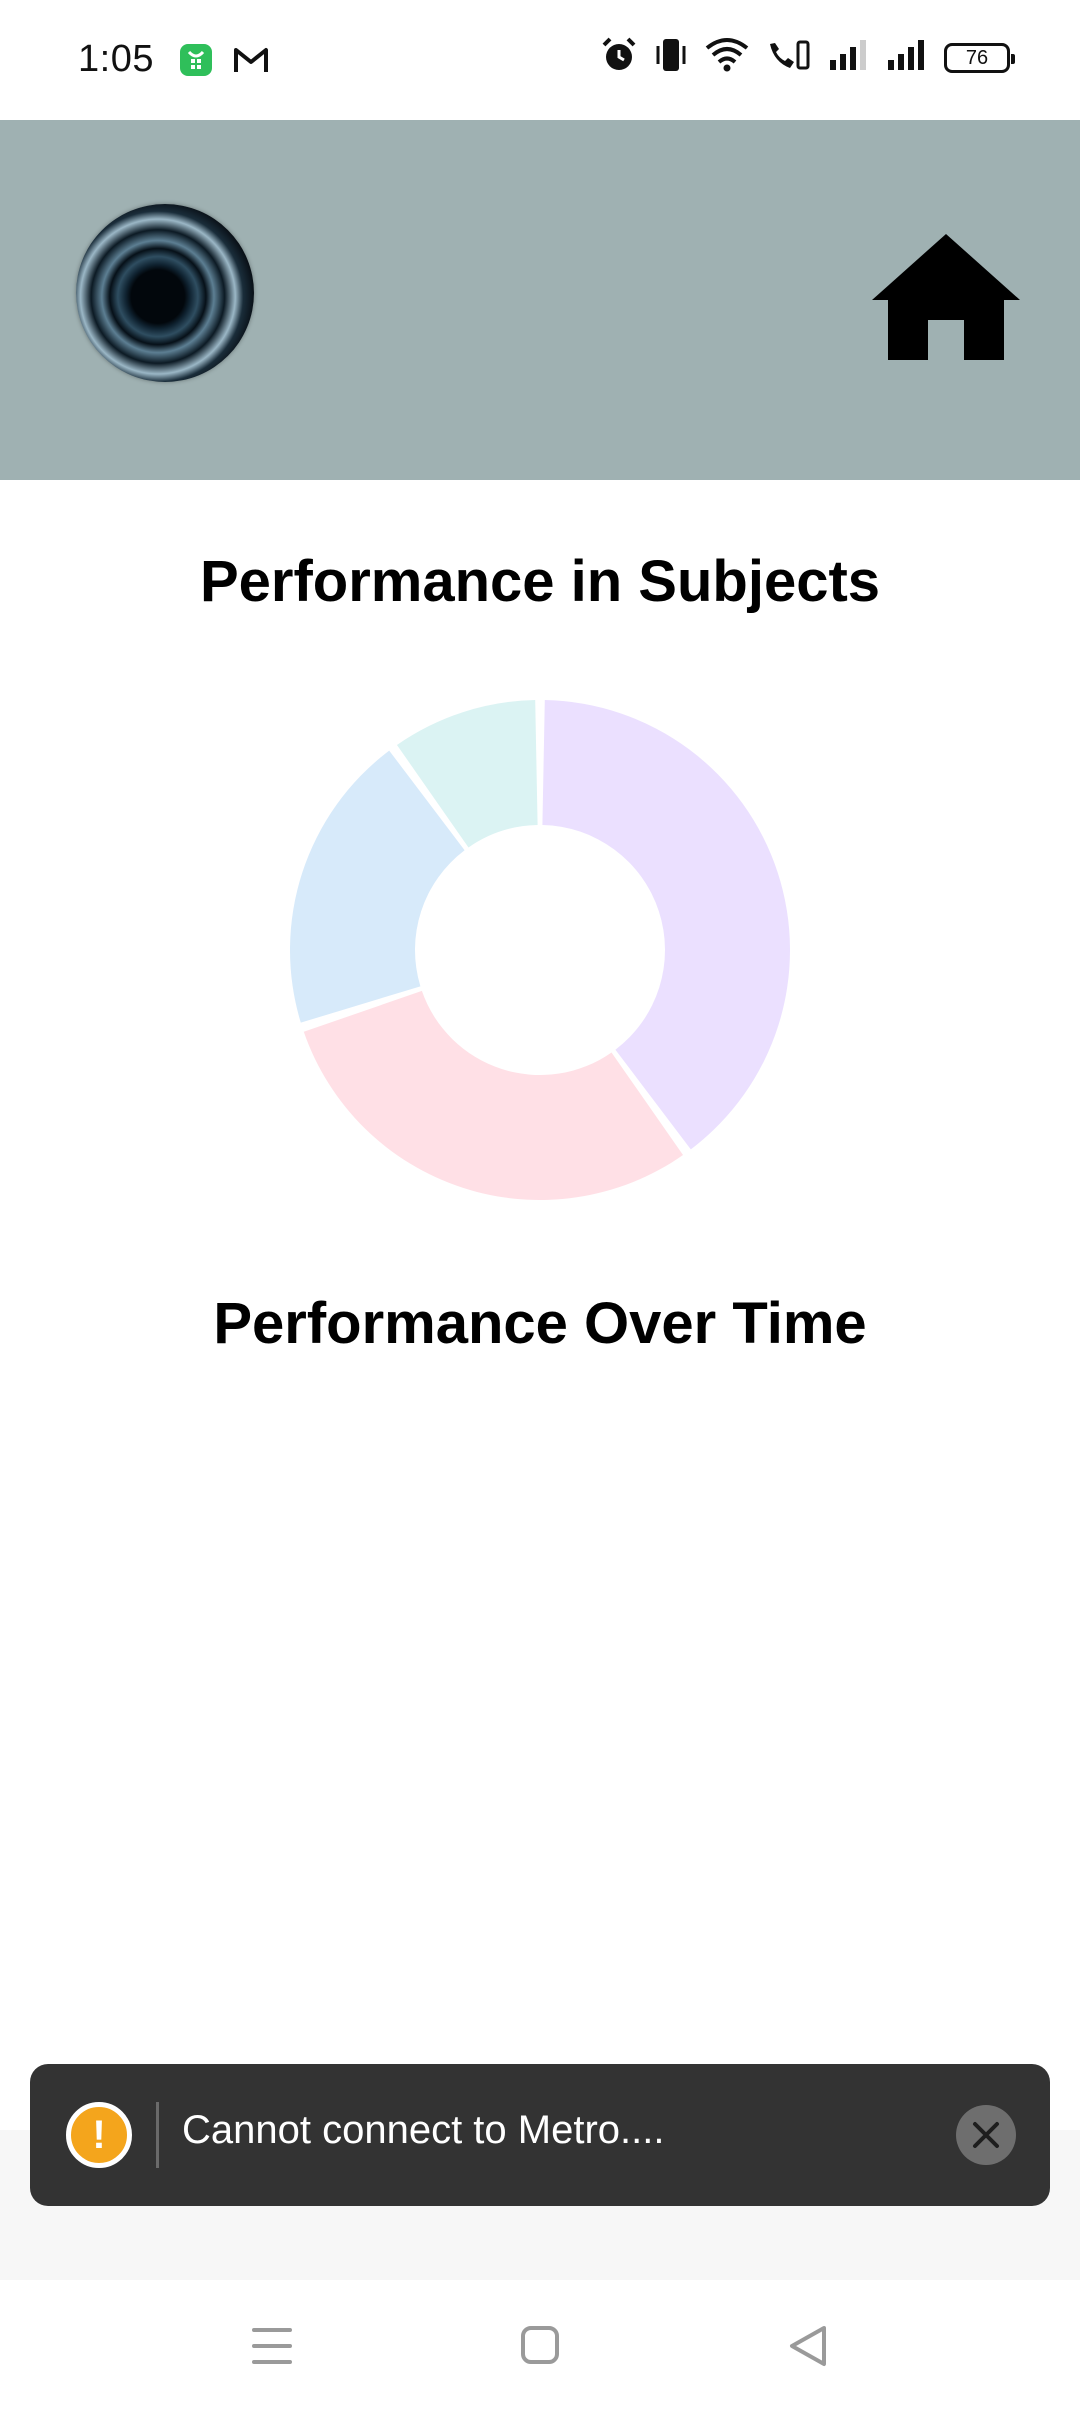  What do you see at coordinates (727, 57) in the screenshot?
I see `wifi-icon` at bounding box center [727, 57].